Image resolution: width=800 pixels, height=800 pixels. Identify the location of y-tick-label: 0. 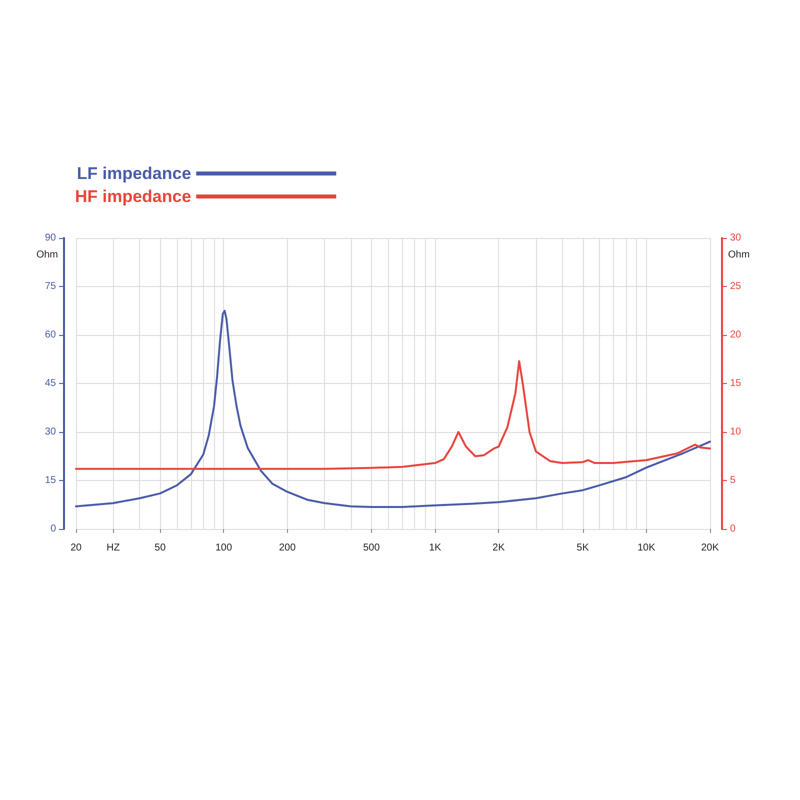
(53, 529).